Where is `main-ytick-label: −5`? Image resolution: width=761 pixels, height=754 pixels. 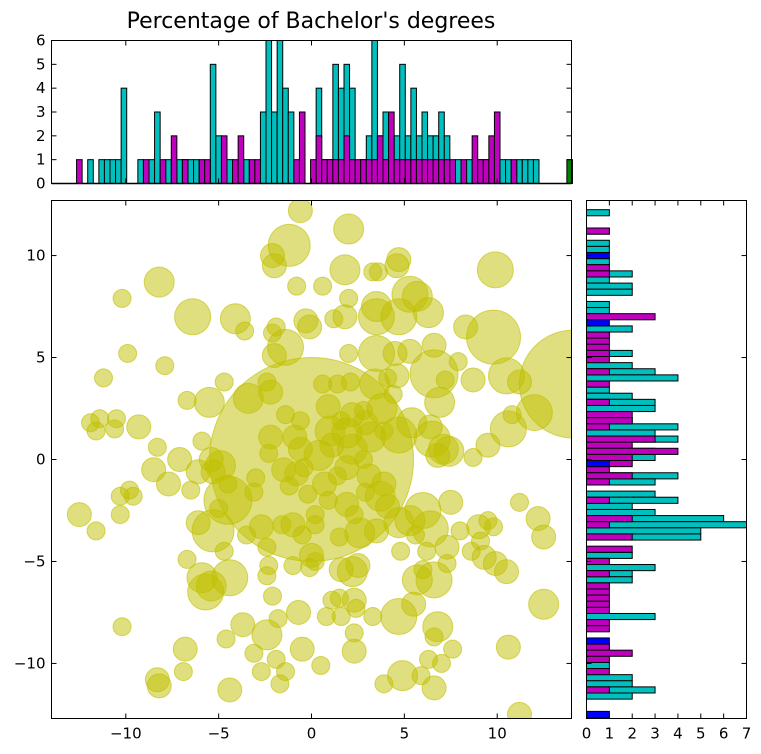 main-ytick-label: −5 is located at coordinates (34, 561).